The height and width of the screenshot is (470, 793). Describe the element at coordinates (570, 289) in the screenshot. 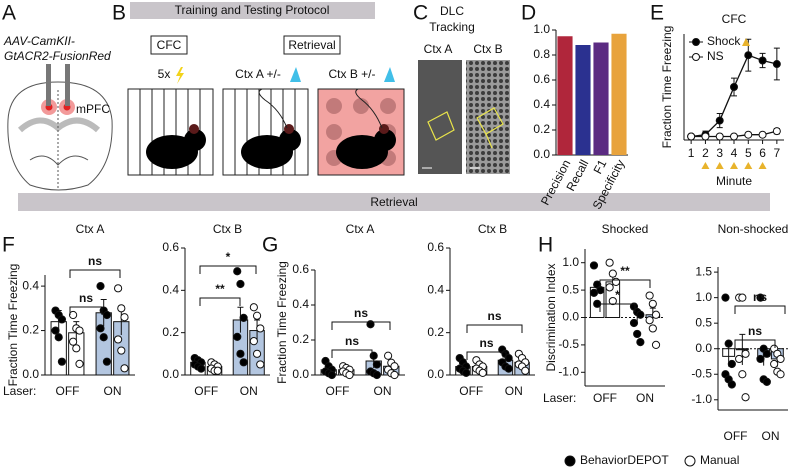

I see `y-tick-label: 0.5` at that location.